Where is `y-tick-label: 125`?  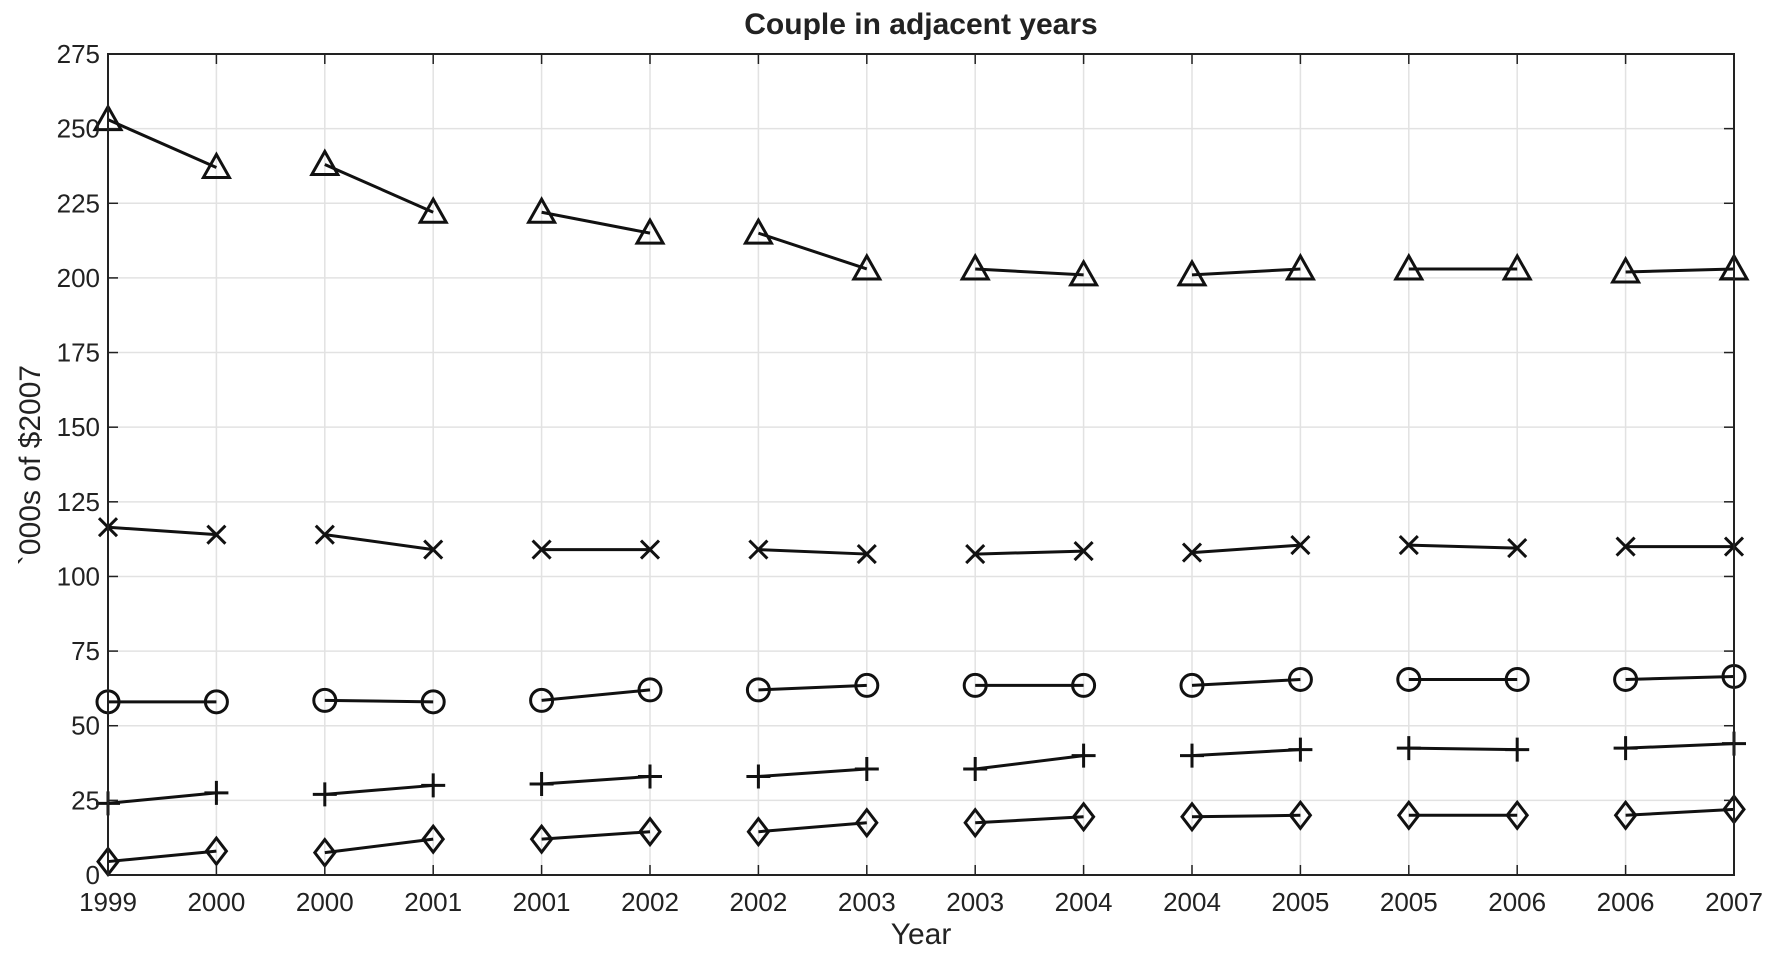 y-tick-label: 125 is located at coordinates (78, 502).